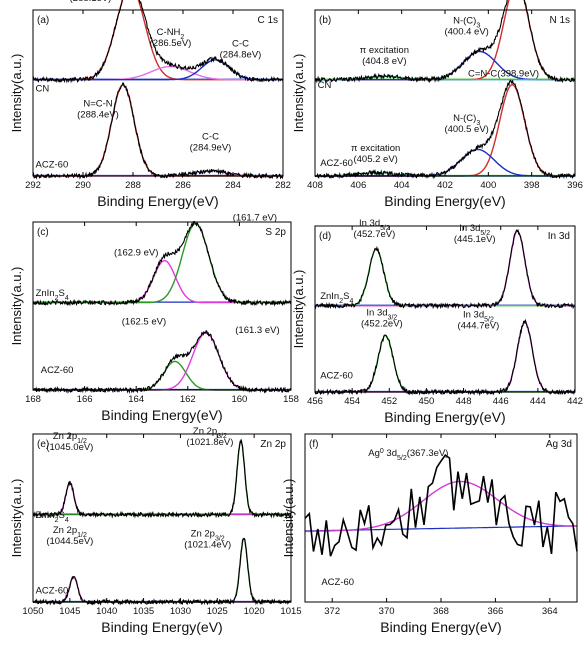 Image resolution: width=588 pixels, height=647 pixels. I want to click on x-tick-label: 400, so click(488, 185).